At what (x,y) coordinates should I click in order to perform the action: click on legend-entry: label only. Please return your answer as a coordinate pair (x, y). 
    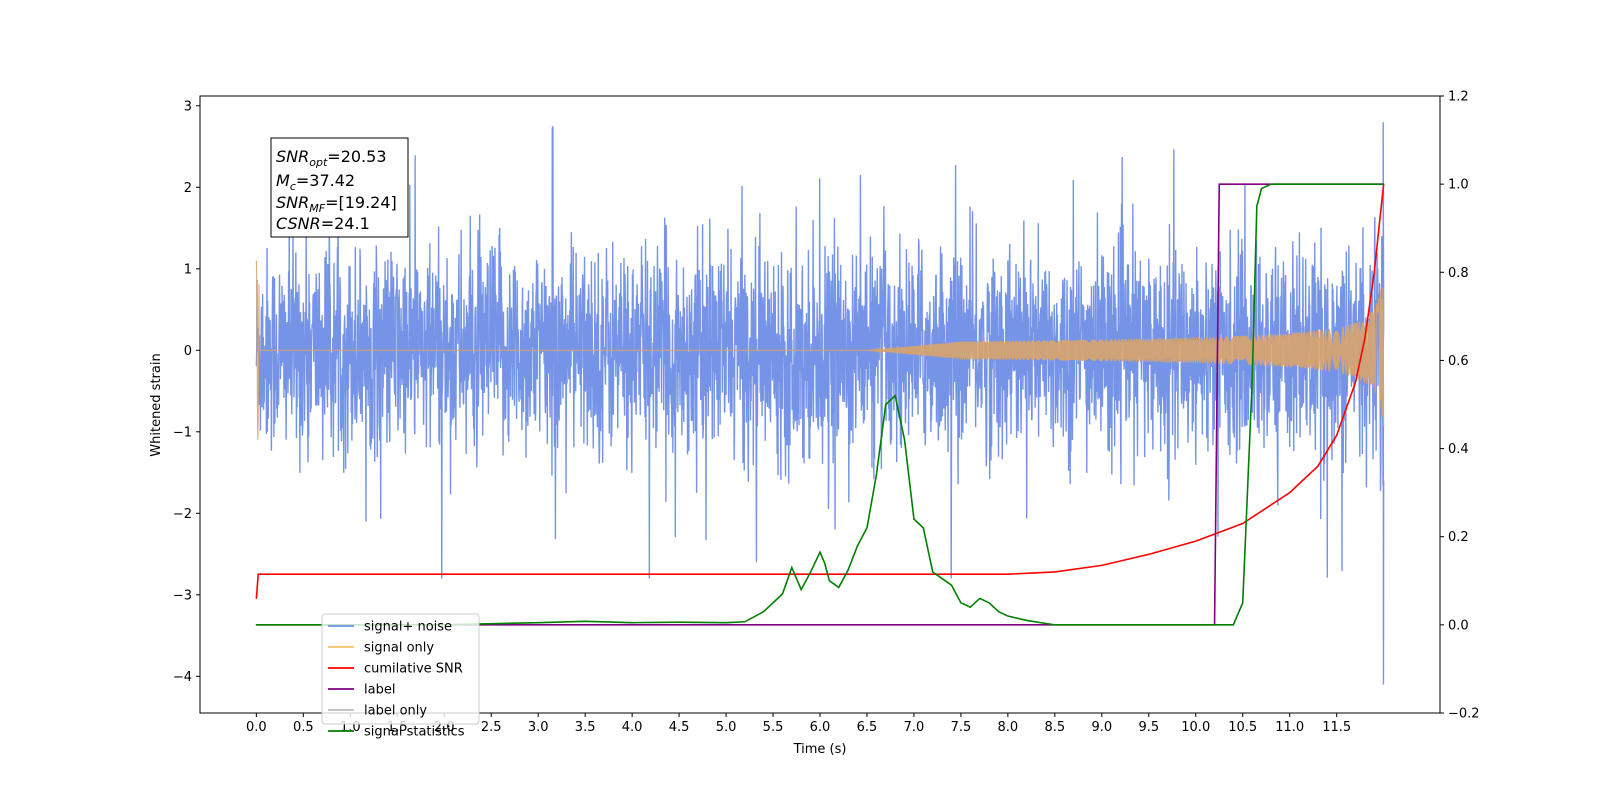
    Looking at the image, I should click on (395, 711).